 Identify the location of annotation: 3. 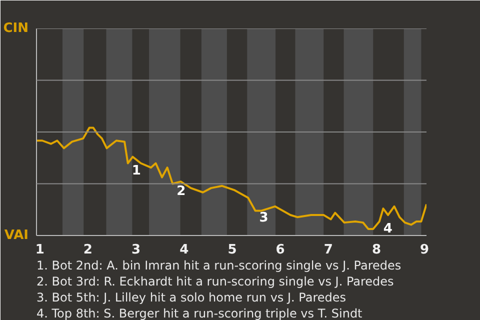
(263, 218).